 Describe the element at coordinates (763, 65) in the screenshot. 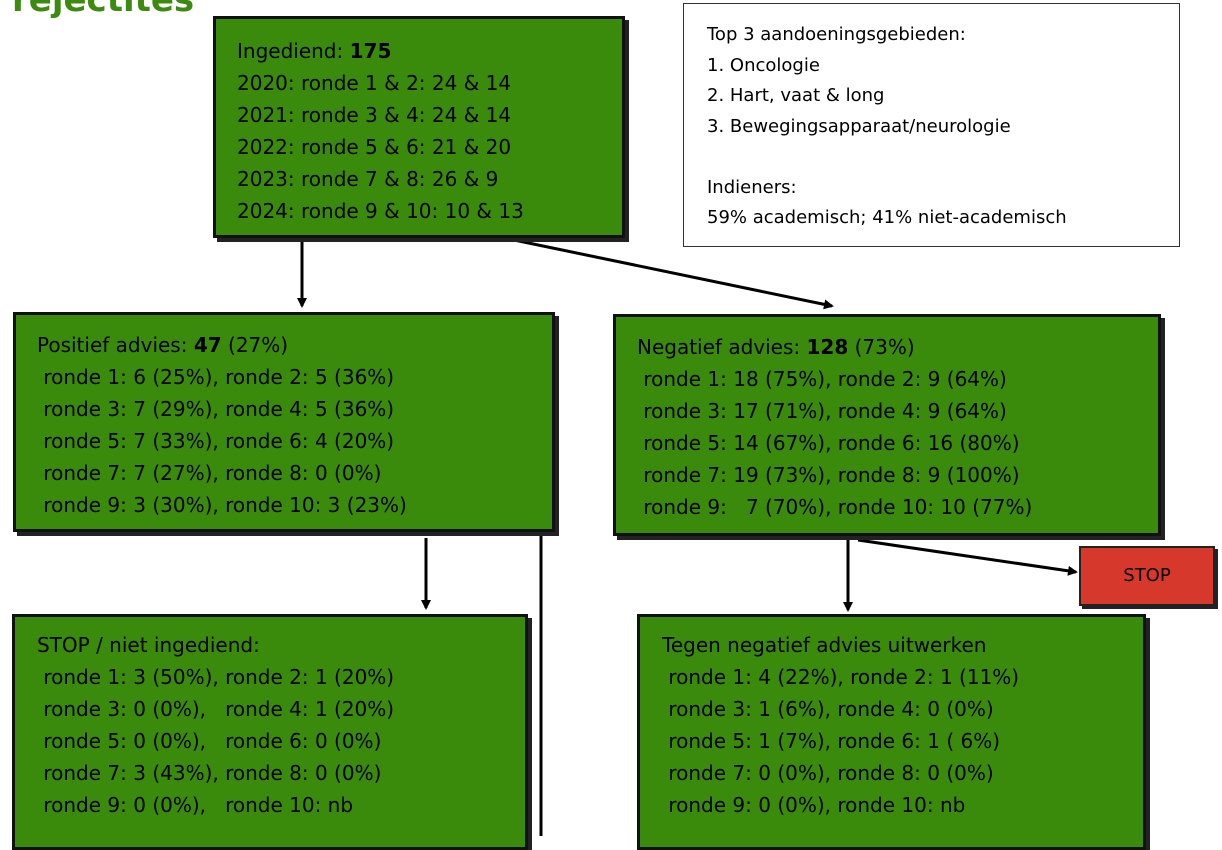

I see `info-line: 1. Oncologie` at that location.